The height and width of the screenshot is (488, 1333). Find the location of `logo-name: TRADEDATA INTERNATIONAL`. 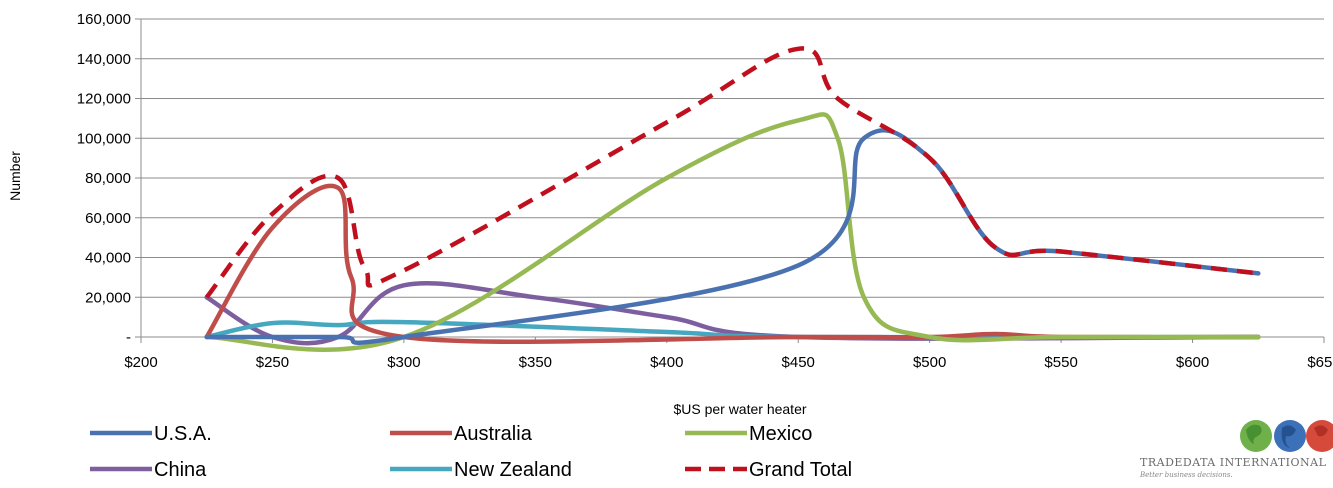

logo-name: TRADEDATA INTERNATIONAL is located at coordinates (1233, 462).